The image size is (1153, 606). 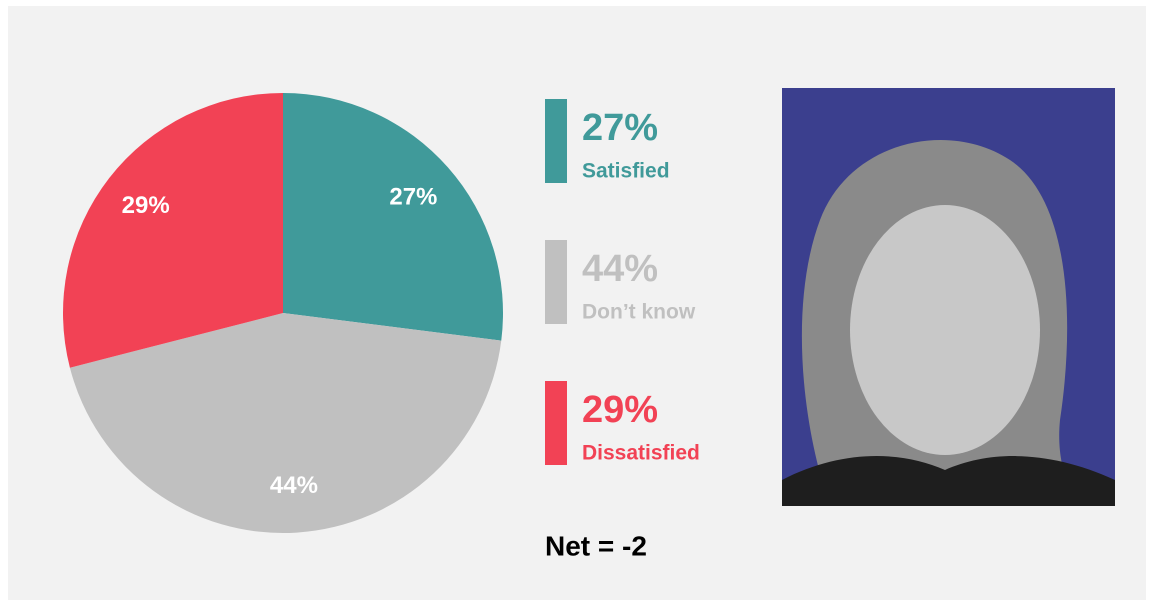 I want to click on slice-label: 29%, so click(x=146, y=205).